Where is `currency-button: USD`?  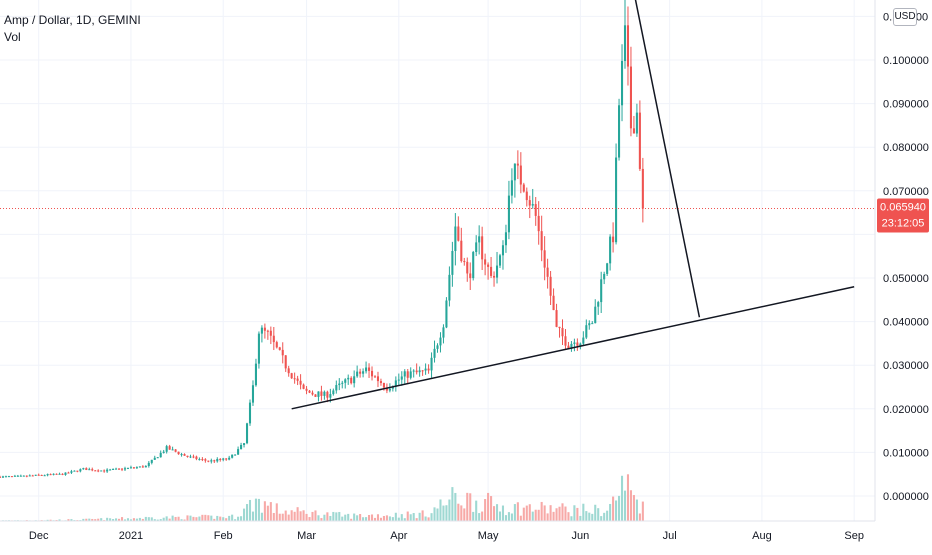 currency-button: USD is located at coordinates (905, 17).